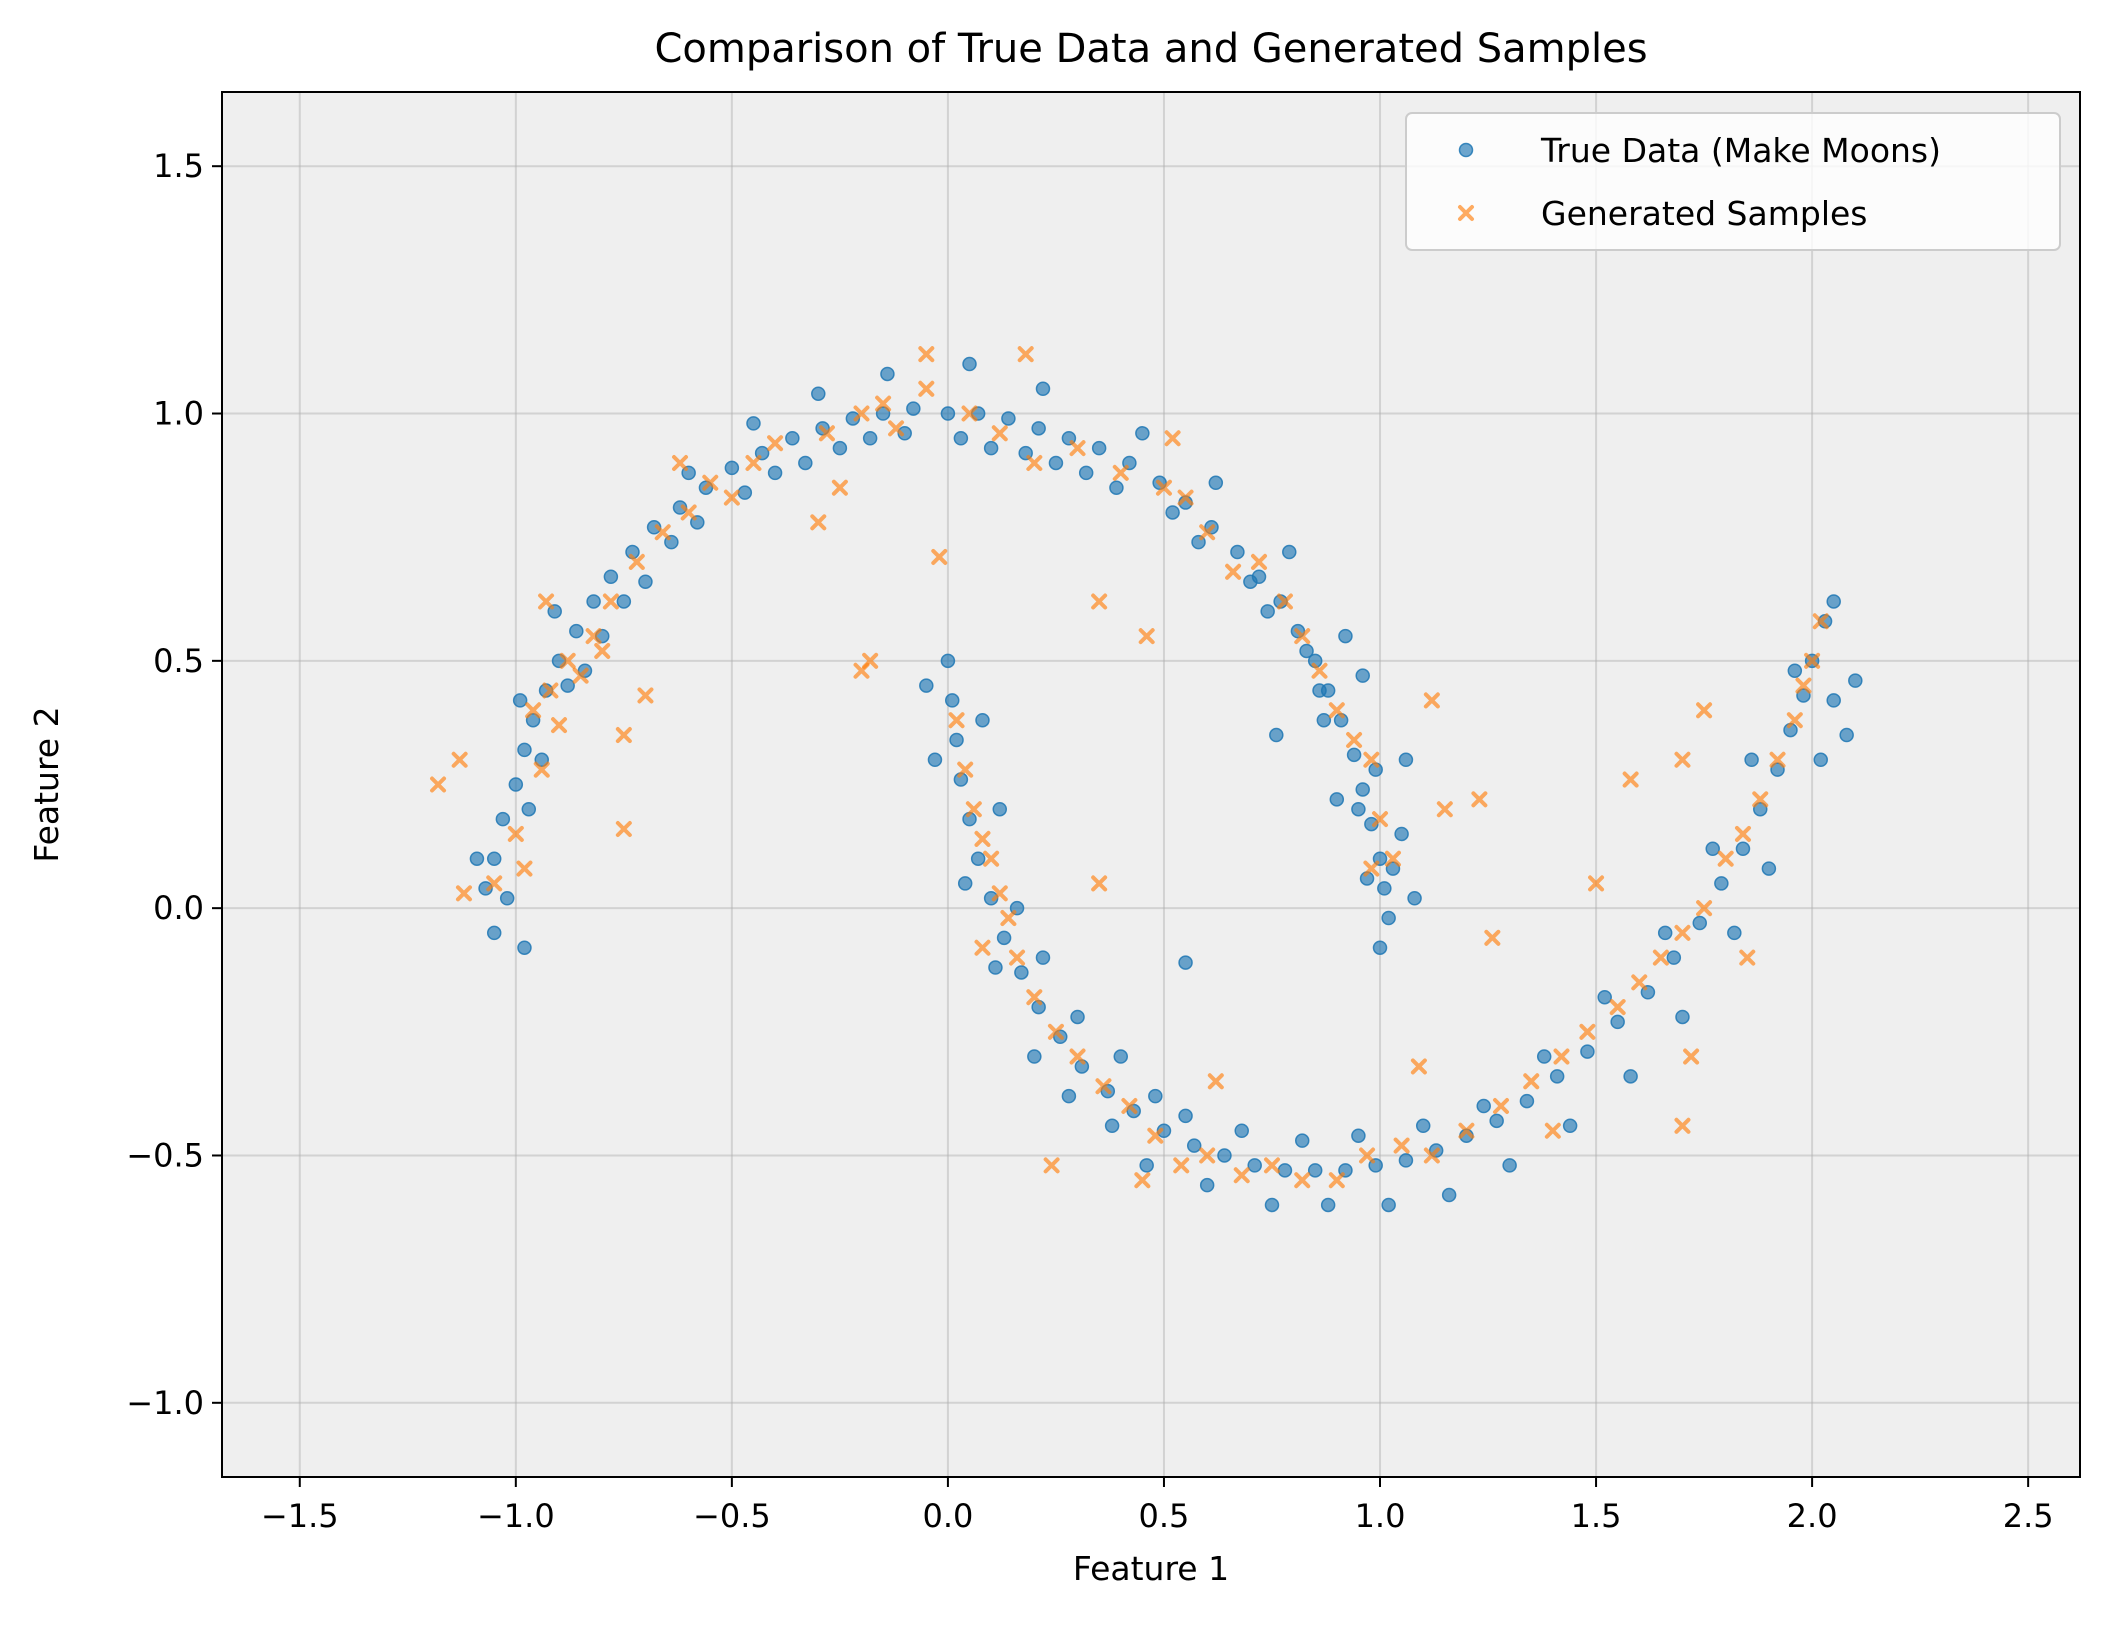 The image size is (2108, 1642). I want to click on x-tick-label: 1.5, so click(1596, 1516).